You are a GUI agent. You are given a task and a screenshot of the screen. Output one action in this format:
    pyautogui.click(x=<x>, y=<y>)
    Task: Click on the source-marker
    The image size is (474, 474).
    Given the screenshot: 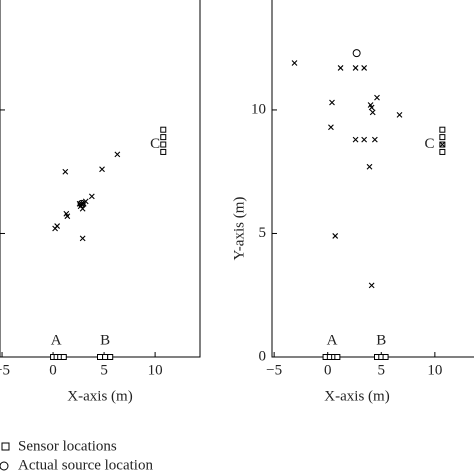 What is the action you would take?
    pyautogui.click(x=356, y=53)
    